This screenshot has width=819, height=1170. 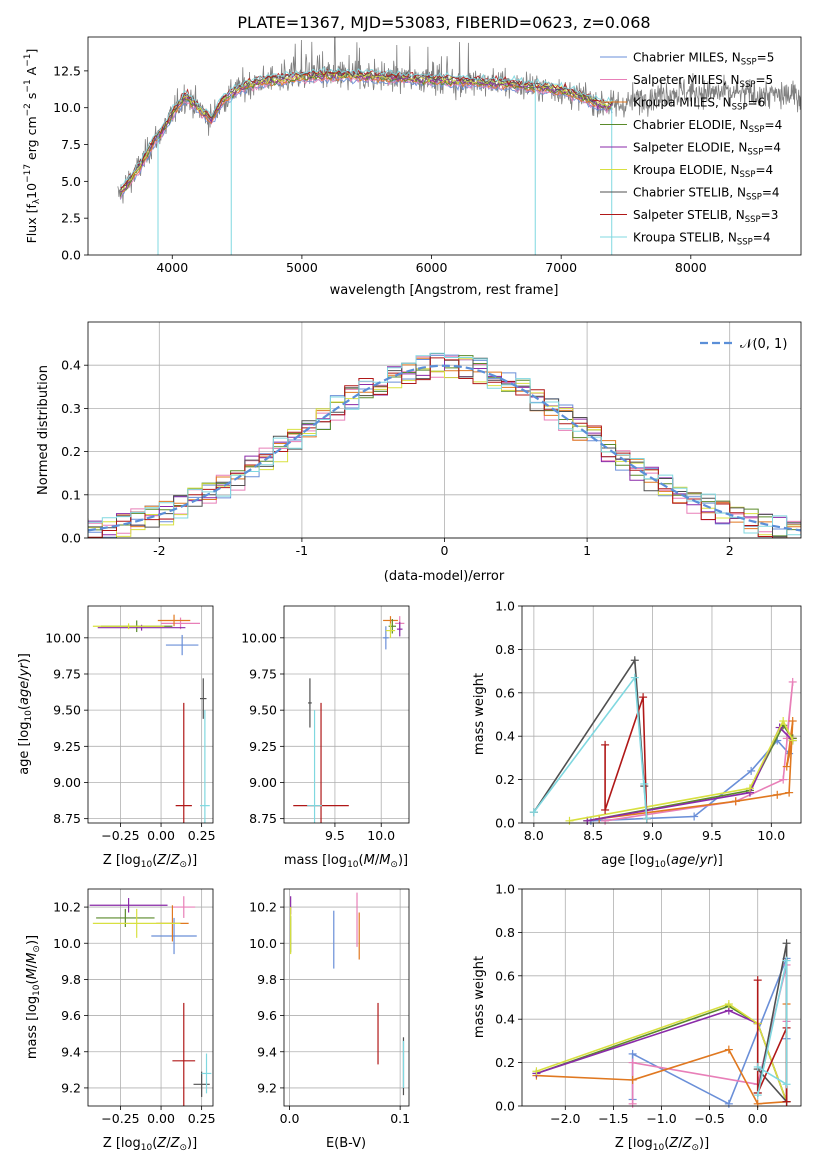 I want to click on x-tick-label: −0.25, so click(x=120, y=835).